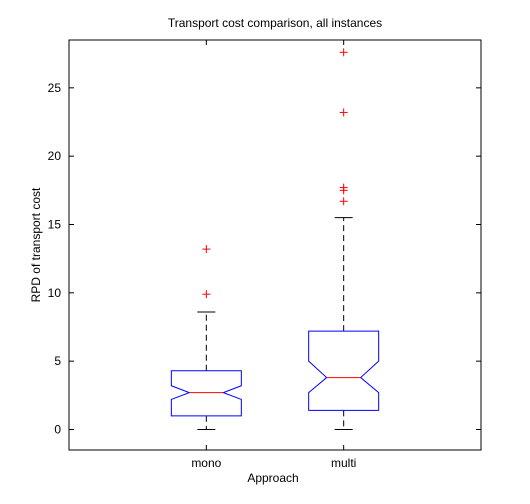  I want to click on y-tick-label: 0, so click(57, 430).